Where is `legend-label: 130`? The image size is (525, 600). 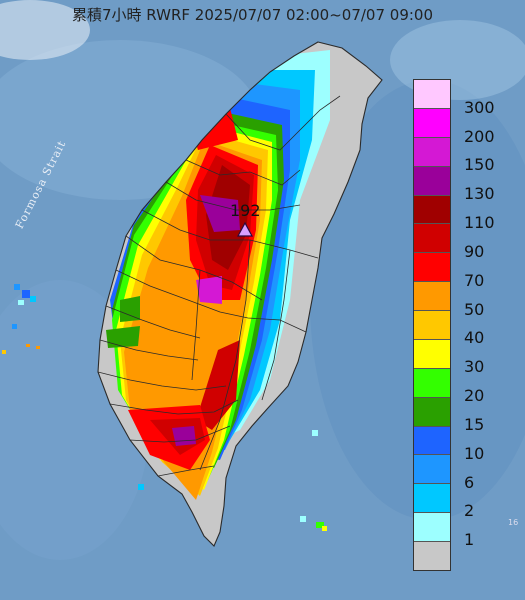 legend-label: 130 is located at coordinates (479, 194).